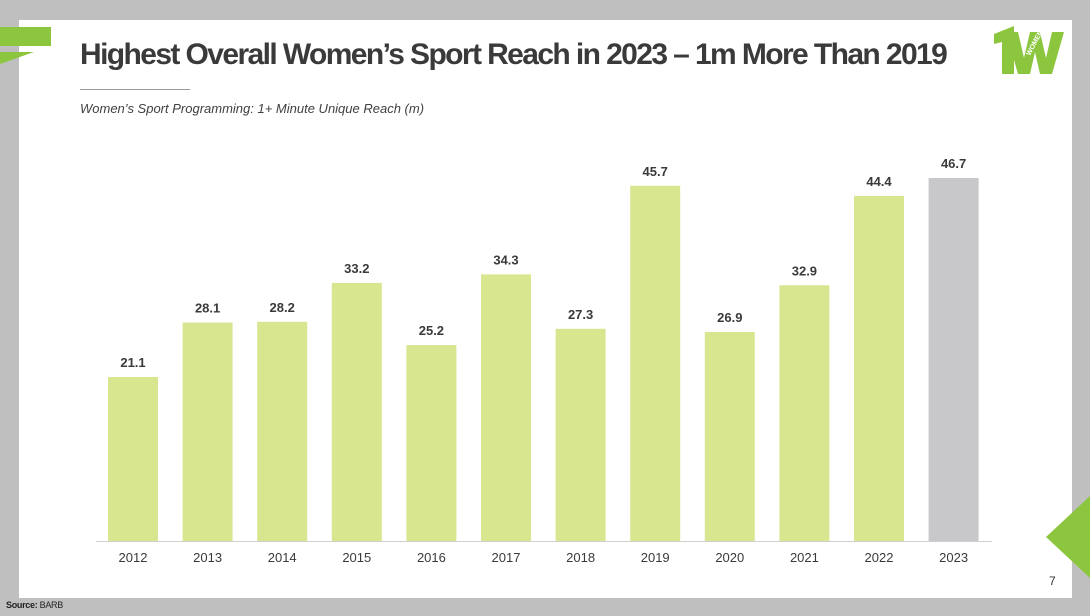 This screenshot has height=616, width=1090. What do you see at coordinates (879, 368) in the screenshot?
I see `bar-2022` at bounding box center [879, 368].